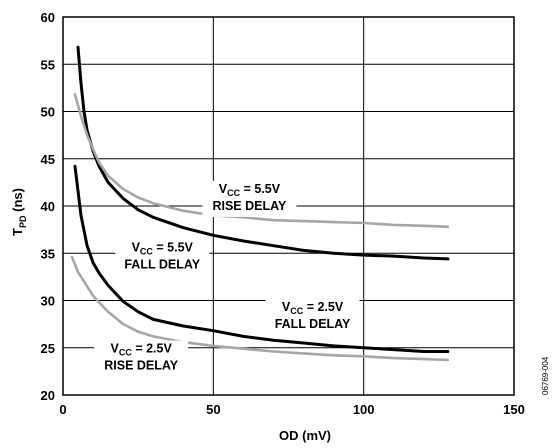 The width and height of the screenshot is (552, 448). What do you see at coordinates (173, 247) in the screenshot?
I see `annotation-value-1: = 5.5V` at bounding box center [173, 247].